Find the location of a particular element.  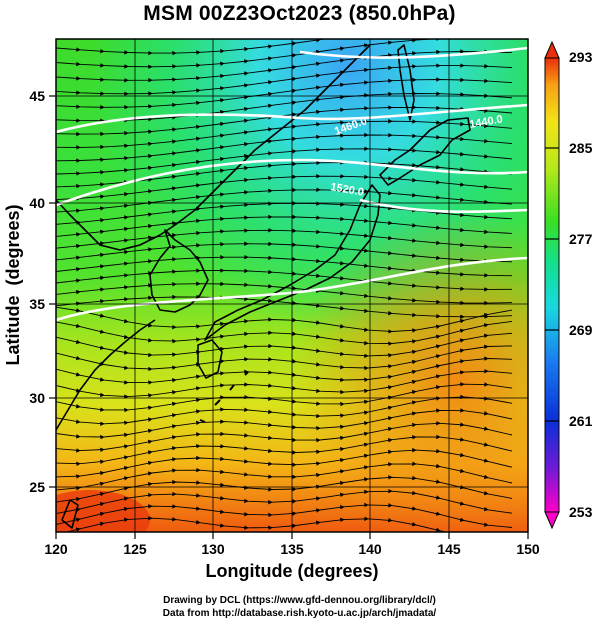

honshu-coast is located at coordinates (292, 262).